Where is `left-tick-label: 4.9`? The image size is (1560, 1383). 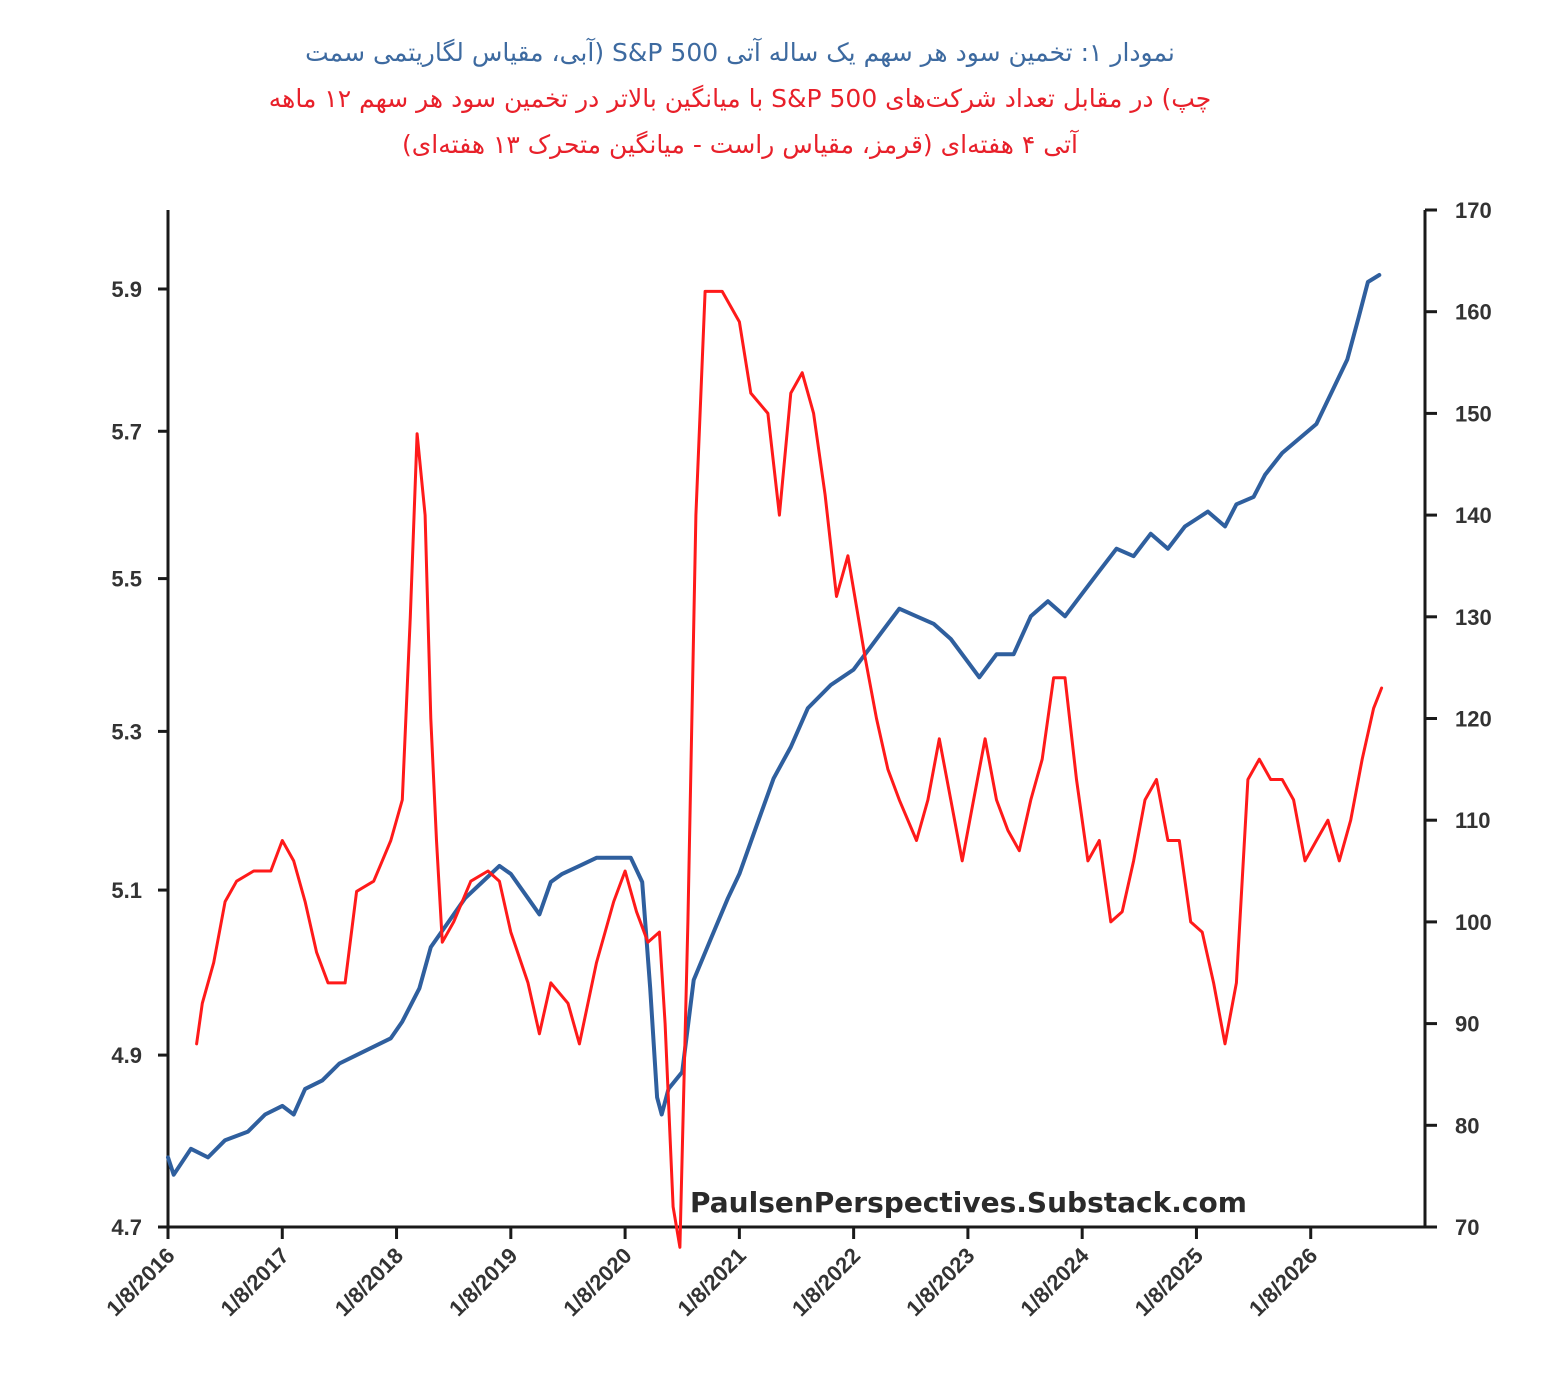 left-tick-label: 4.9 is located at coordinates (126, 1055).